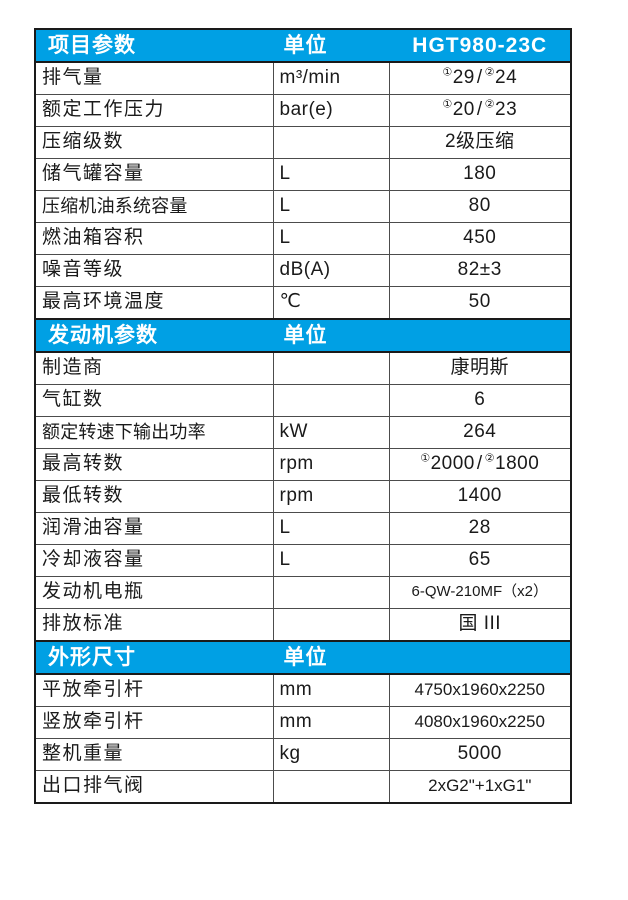  What do you see at coordinates (480, 142) in the screenshot?
I see `value-cell: 2级压缩` at bounding box center [480, 142].